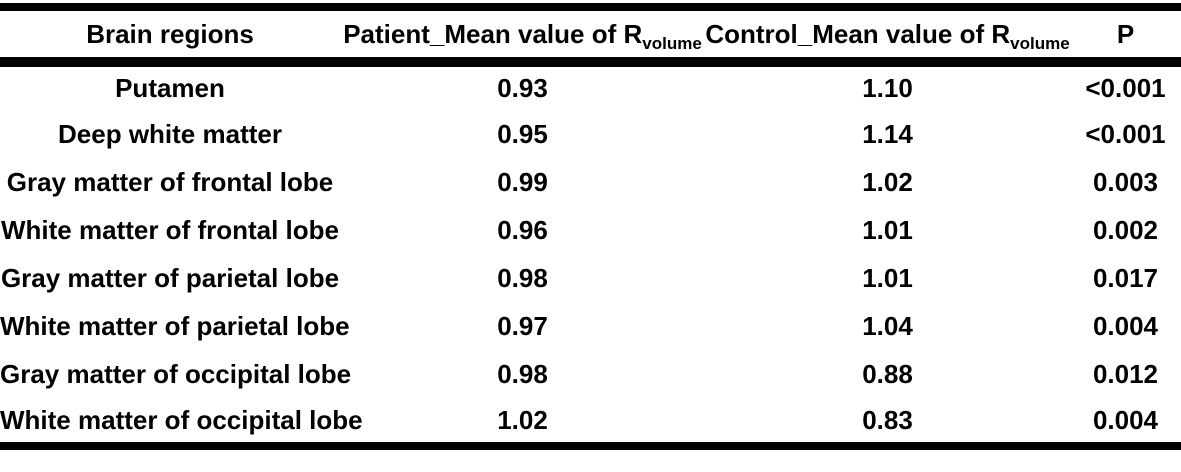 The height and width of the screenshot is (472, 1181). What do you see at coordinates (522, 229) in the screenshot?
I see `patient-value-cell: 0.96` at bounding box center [522, 229].